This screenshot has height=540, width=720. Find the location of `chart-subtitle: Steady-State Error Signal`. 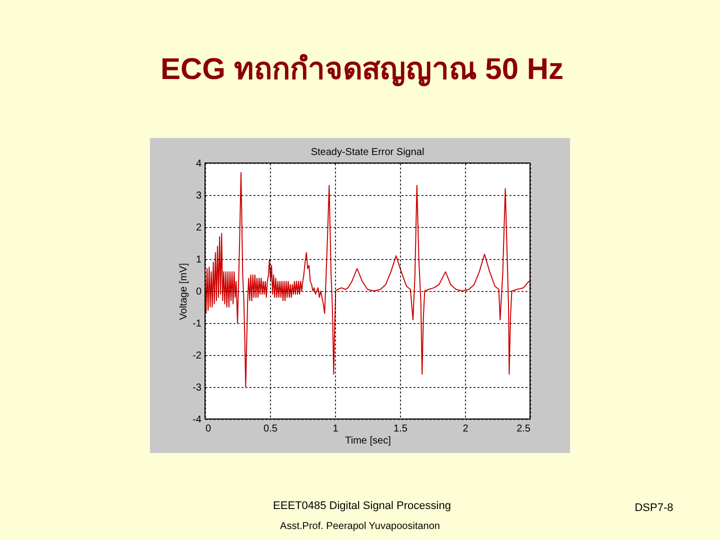

chart-subtitle: Steady-State Error Signal is located at coordinates (367, 152).